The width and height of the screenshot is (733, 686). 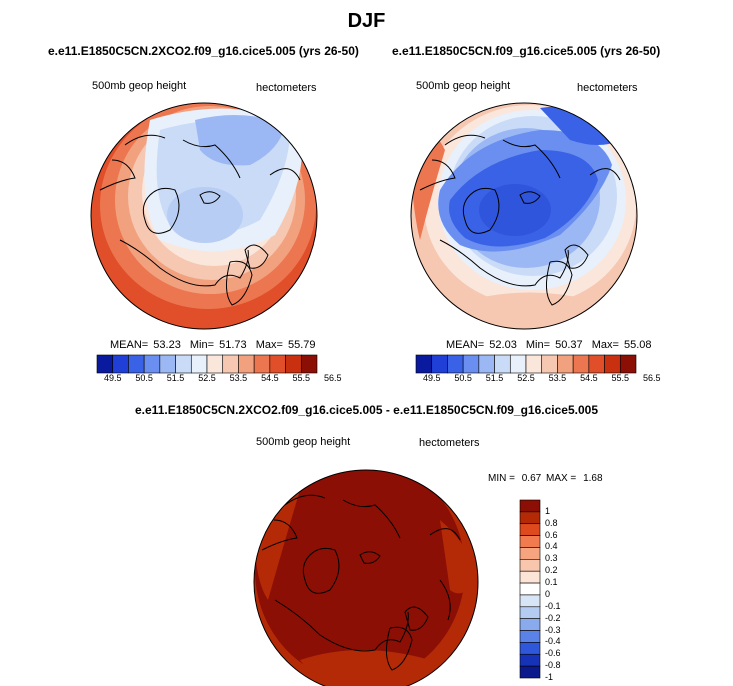 I want to click on panel1-colorbar-tick-label: 52.5, so click(x=207, y=378).